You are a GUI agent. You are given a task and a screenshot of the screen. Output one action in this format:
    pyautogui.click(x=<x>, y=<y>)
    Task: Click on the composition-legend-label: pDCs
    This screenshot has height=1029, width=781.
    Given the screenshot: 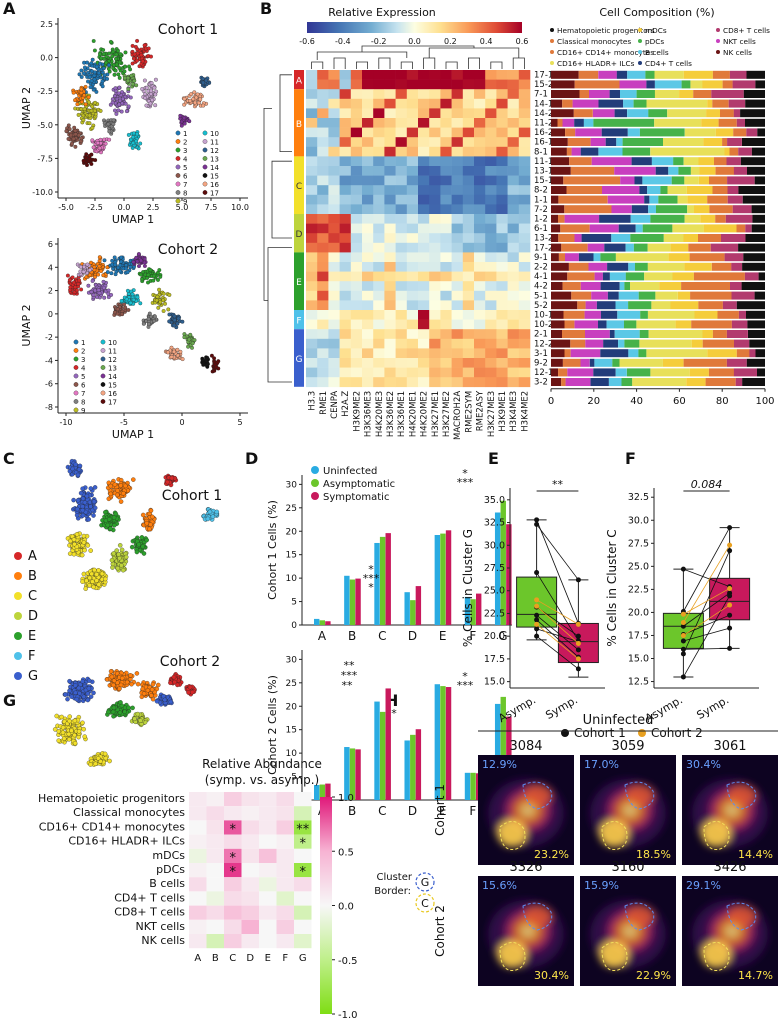 What is the action you would take?
    pyautogui.click(x=654, y=41)
    